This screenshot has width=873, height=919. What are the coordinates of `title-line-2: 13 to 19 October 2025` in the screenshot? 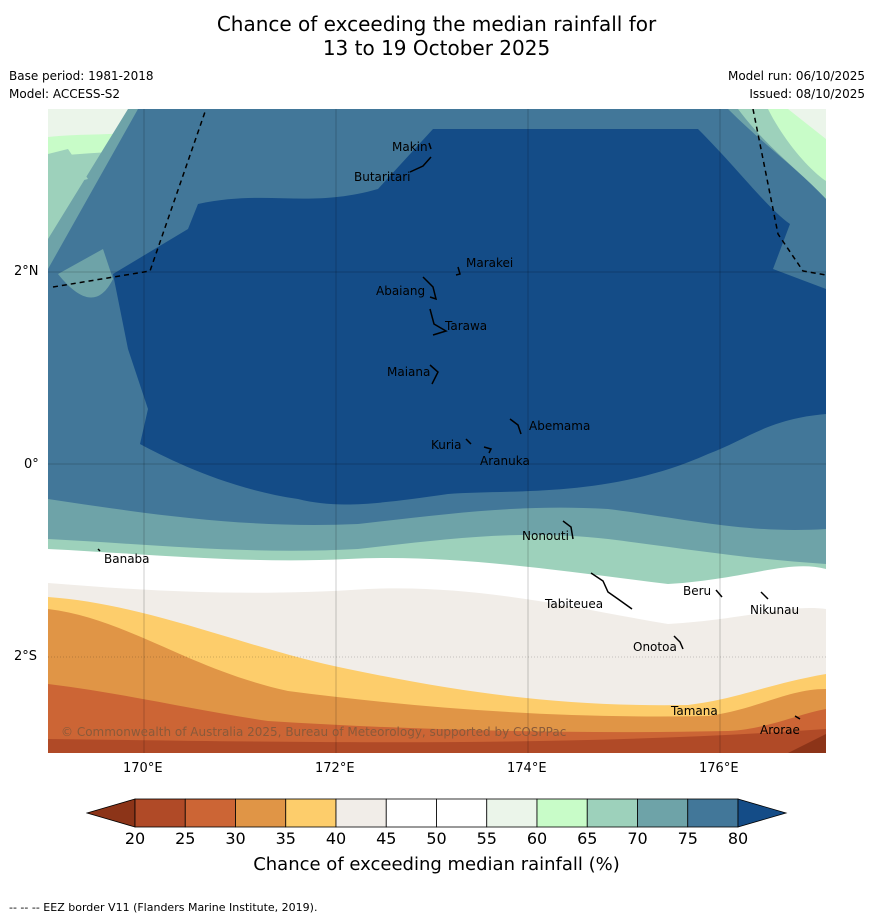 It's located at (436, 48).